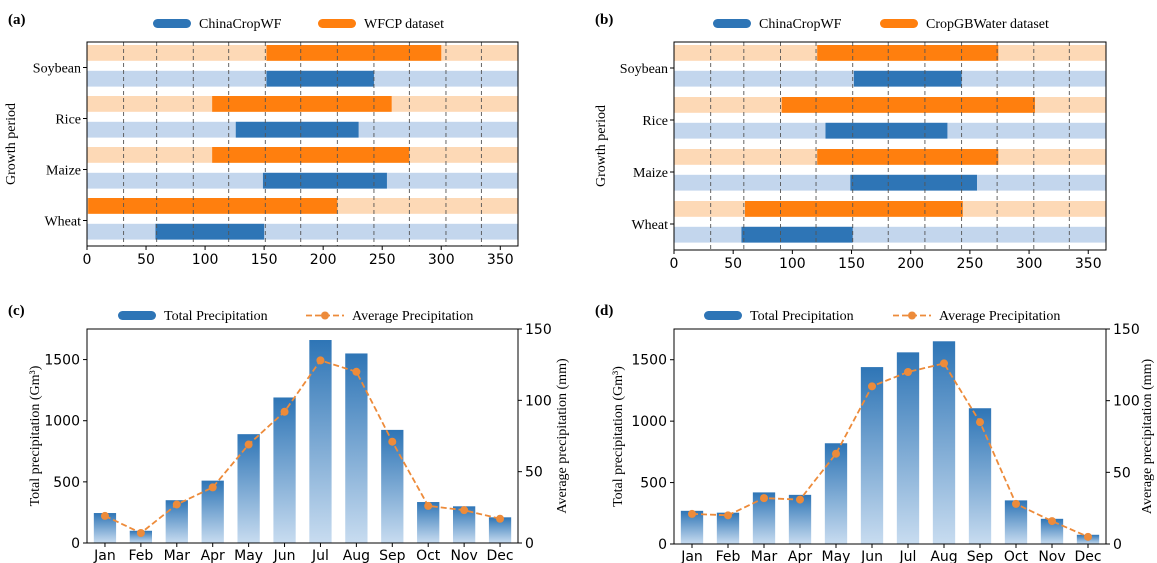 This screenshot has height=563, width=1157. What do you see at coordinates (674, 264) in the screenshot?
I see `x-tick-label: 0` at bounding box center [674, 264].